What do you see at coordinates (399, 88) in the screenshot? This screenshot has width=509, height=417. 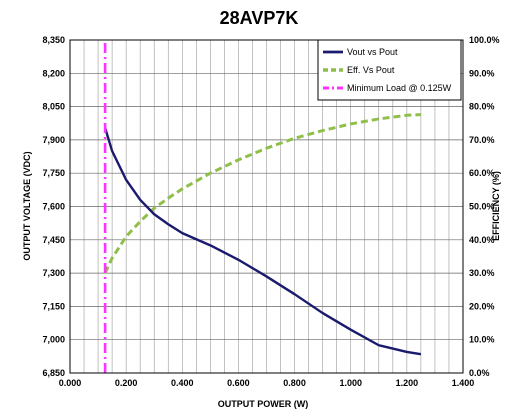 I see `legend-label: Minimum Load @ 0.125W` at bounding box center [399, 88].